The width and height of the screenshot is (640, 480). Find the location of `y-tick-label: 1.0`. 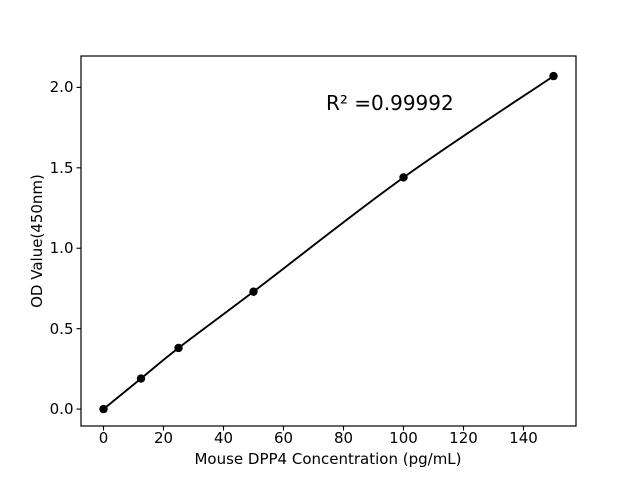

y-tick-label: 1.0 is located at coordinates (61, 248).